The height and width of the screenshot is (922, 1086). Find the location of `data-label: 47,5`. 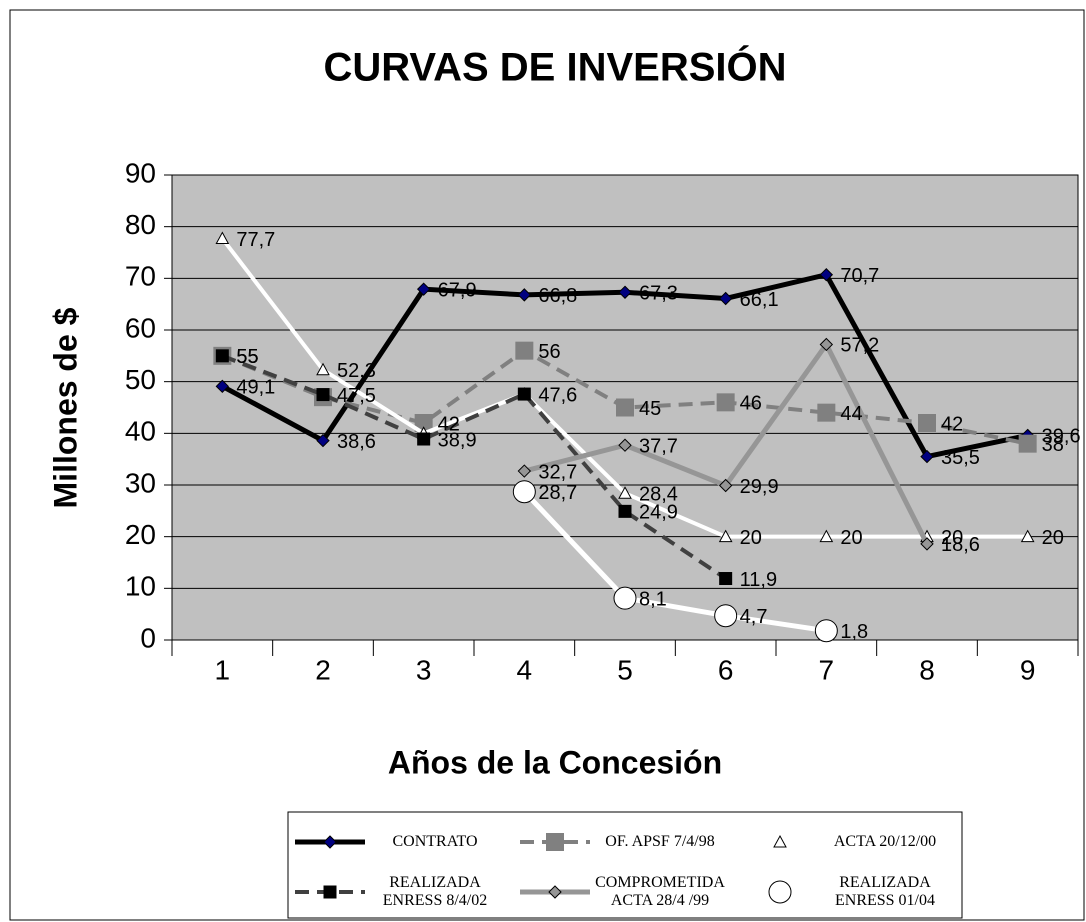

data-label: 47,5 is located at coordinates (356, 396).